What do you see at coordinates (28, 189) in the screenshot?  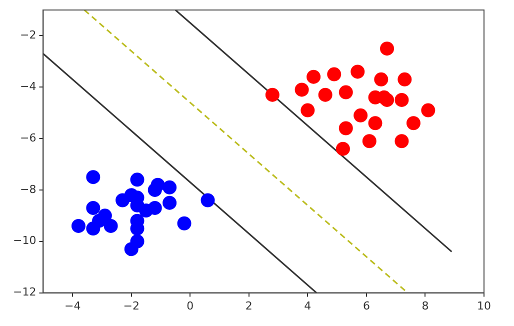 I see `y-tick-label: −8` at bounding box center [28, 189].